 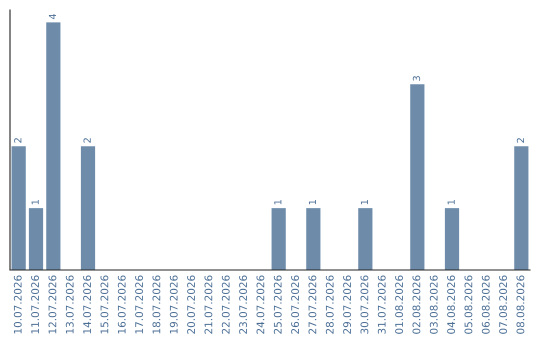 I want to click on x-tick-label: 22.07.2026, so click(x=226, y=305).